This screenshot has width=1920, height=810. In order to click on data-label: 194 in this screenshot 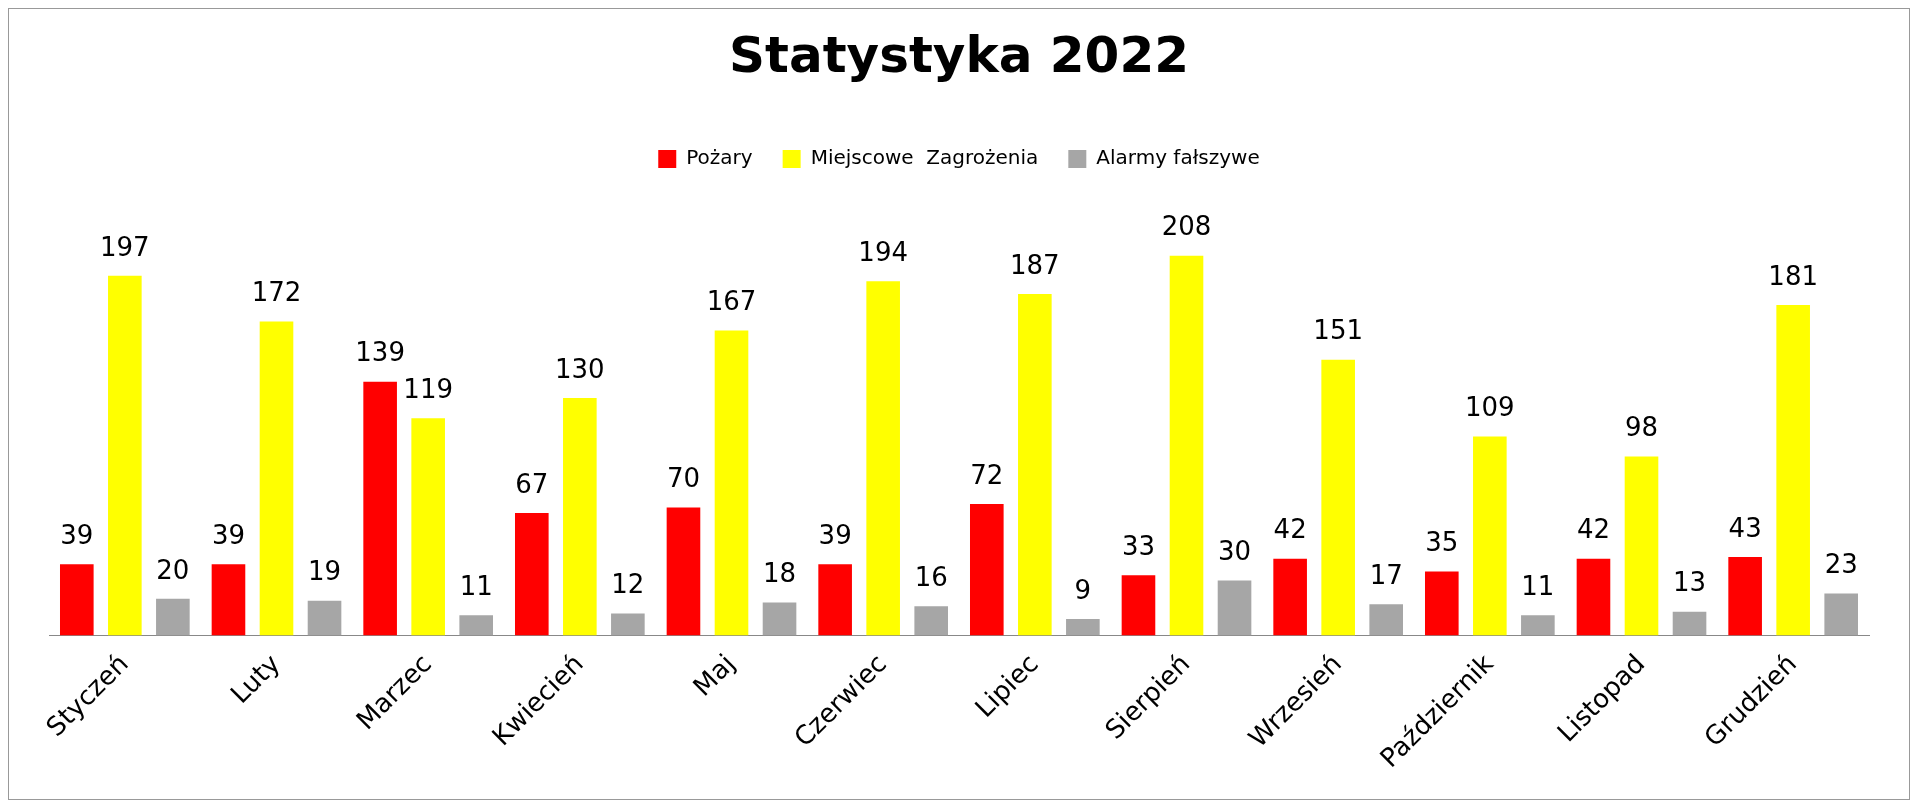, I will do `click(883, 251)`.